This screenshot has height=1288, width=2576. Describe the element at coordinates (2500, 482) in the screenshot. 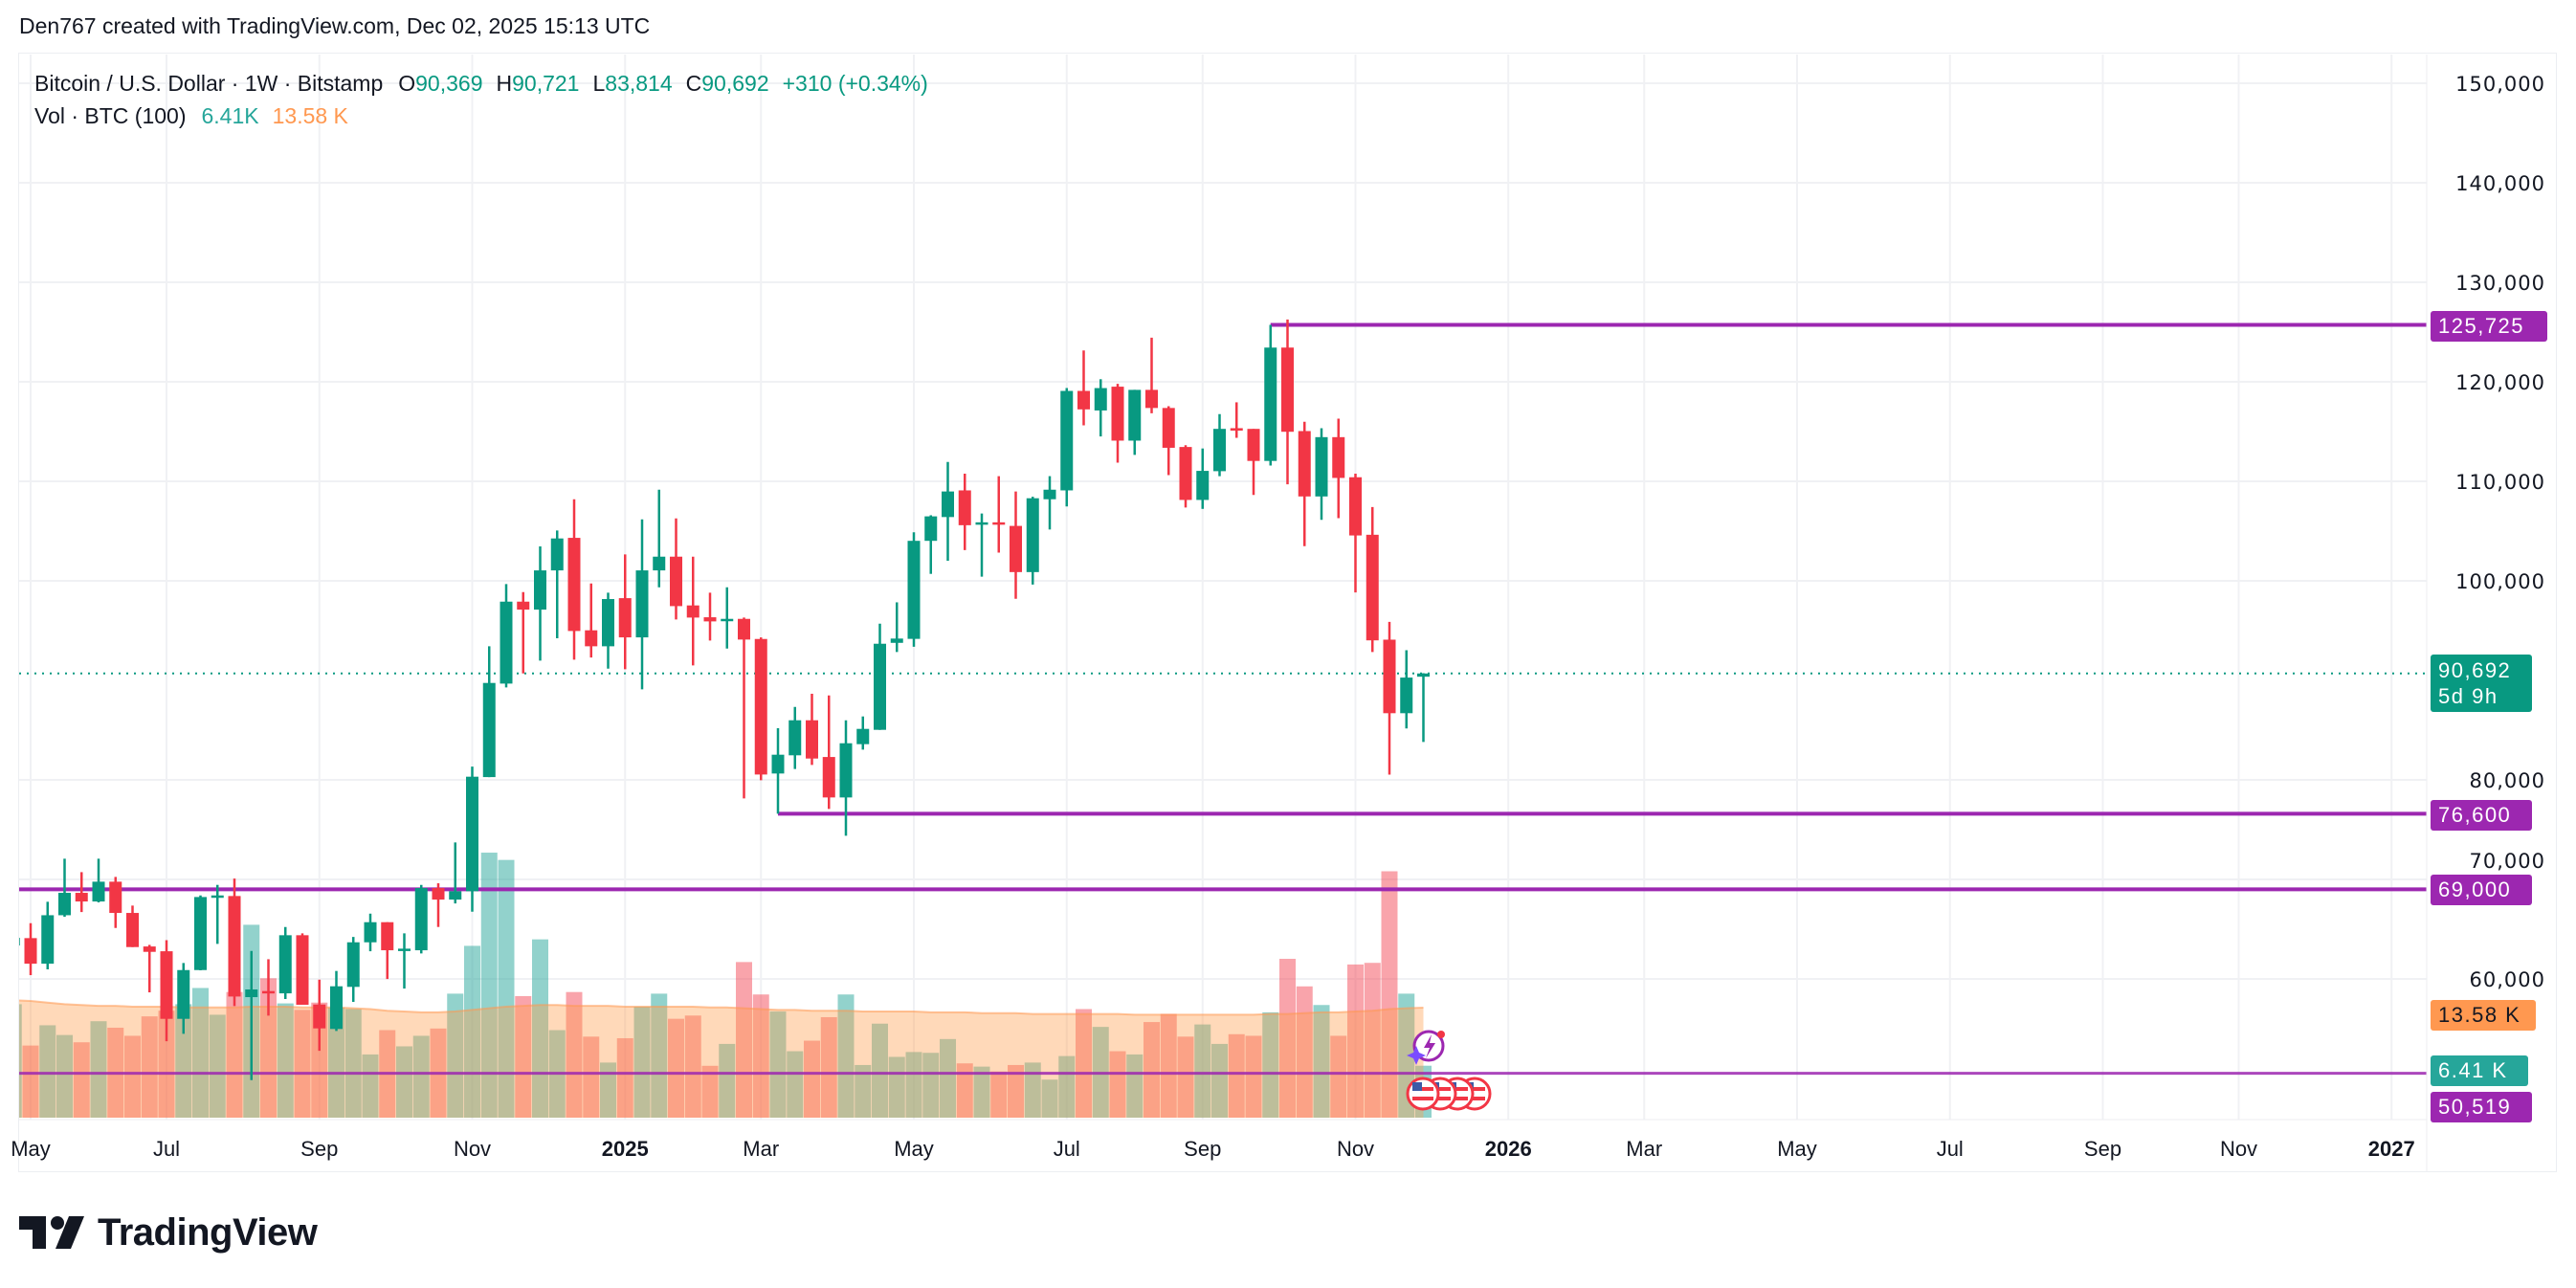

I see `price-tick-label: 110,000` at that location.